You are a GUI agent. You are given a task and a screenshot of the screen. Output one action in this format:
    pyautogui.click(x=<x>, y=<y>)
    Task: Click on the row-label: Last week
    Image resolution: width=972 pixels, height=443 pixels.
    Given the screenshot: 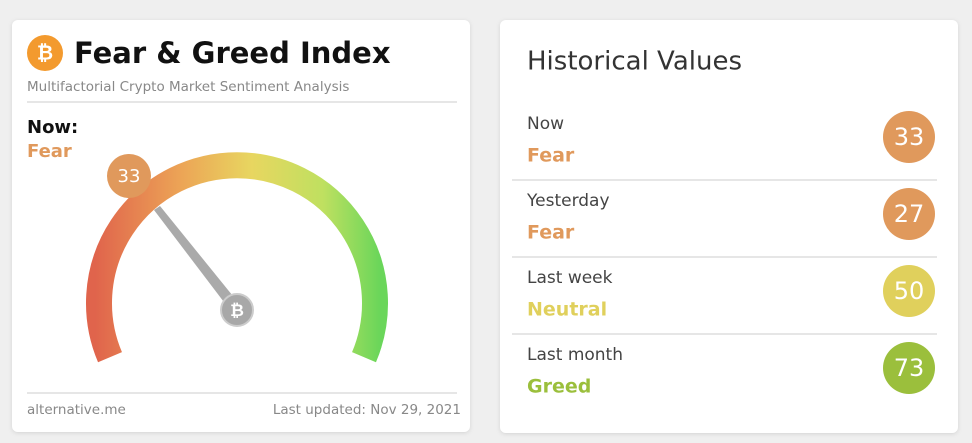 What is the action you would take?
    pyautogui.click(x=570, y=278)
    